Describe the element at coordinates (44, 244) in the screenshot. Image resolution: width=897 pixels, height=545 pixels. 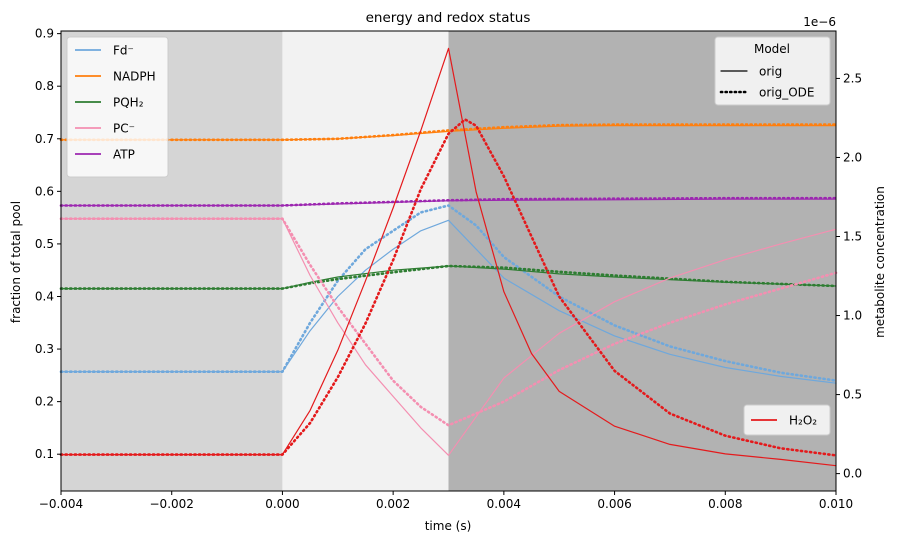
I see `y-tick-label: 0.5` at that location.